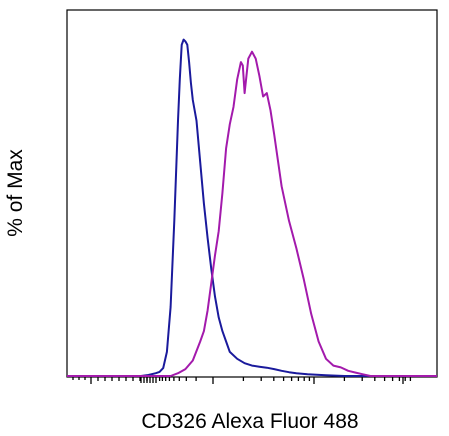 The width and height of the screenshot is (449, 436). Describe the element at coordinates (242, 380) in the screenshot. I see `x-axis-ticks` at that location.